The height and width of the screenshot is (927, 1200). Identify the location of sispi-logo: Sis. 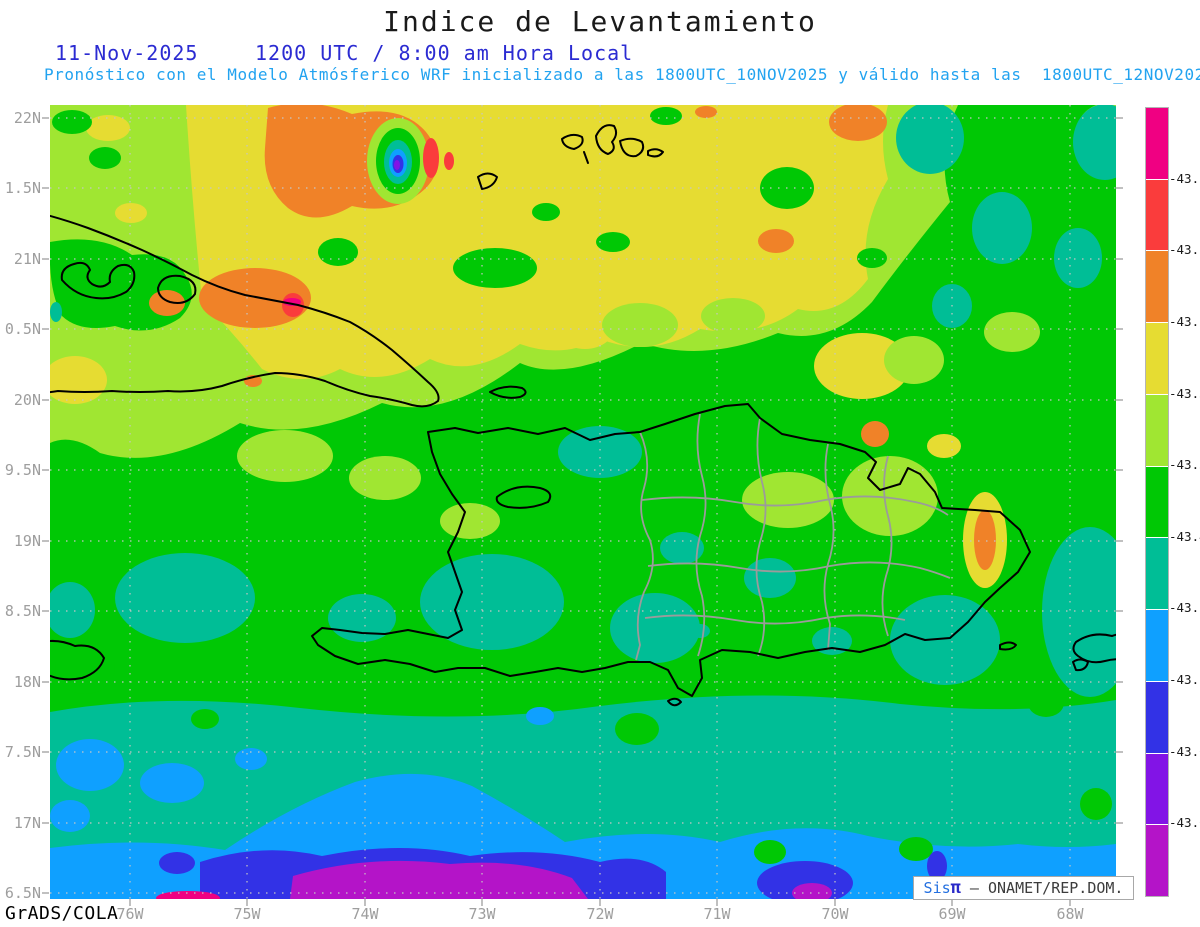
(937, 888).